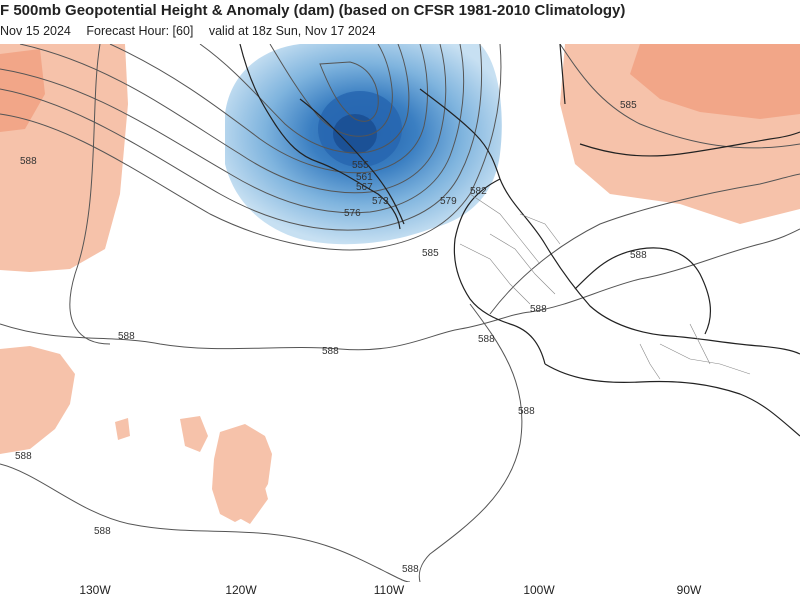 This screenshot has height=600, width=800. I want to click on contour-label: 582, so click(478, 191).